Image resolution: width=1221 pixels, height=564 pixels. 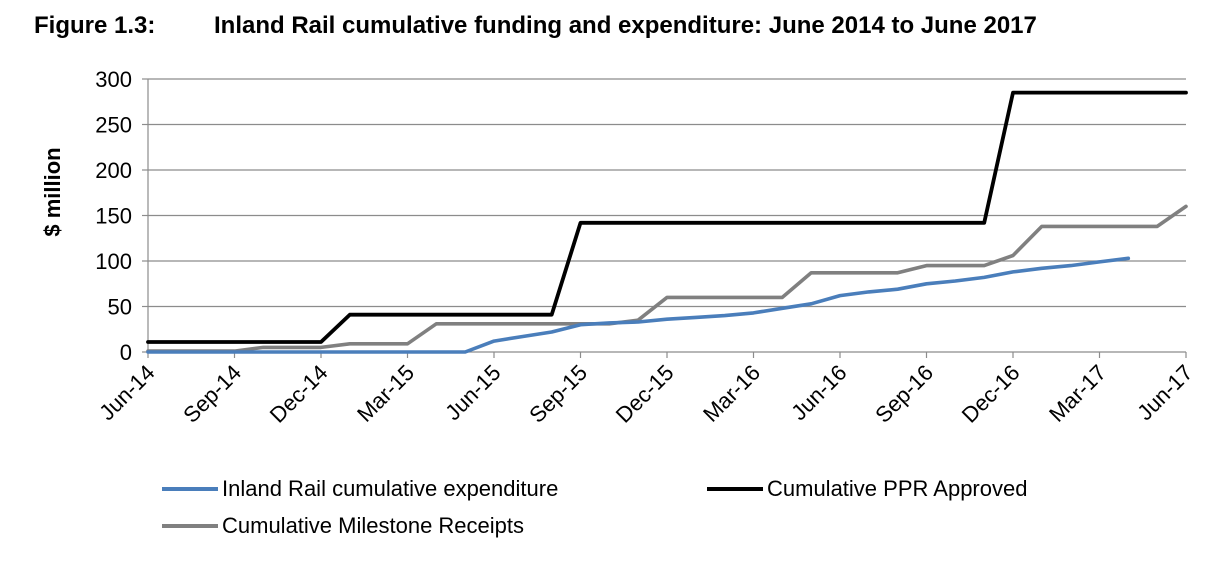 I want to click on x-tick-label: Sep-16, so click(x=904, y=394).